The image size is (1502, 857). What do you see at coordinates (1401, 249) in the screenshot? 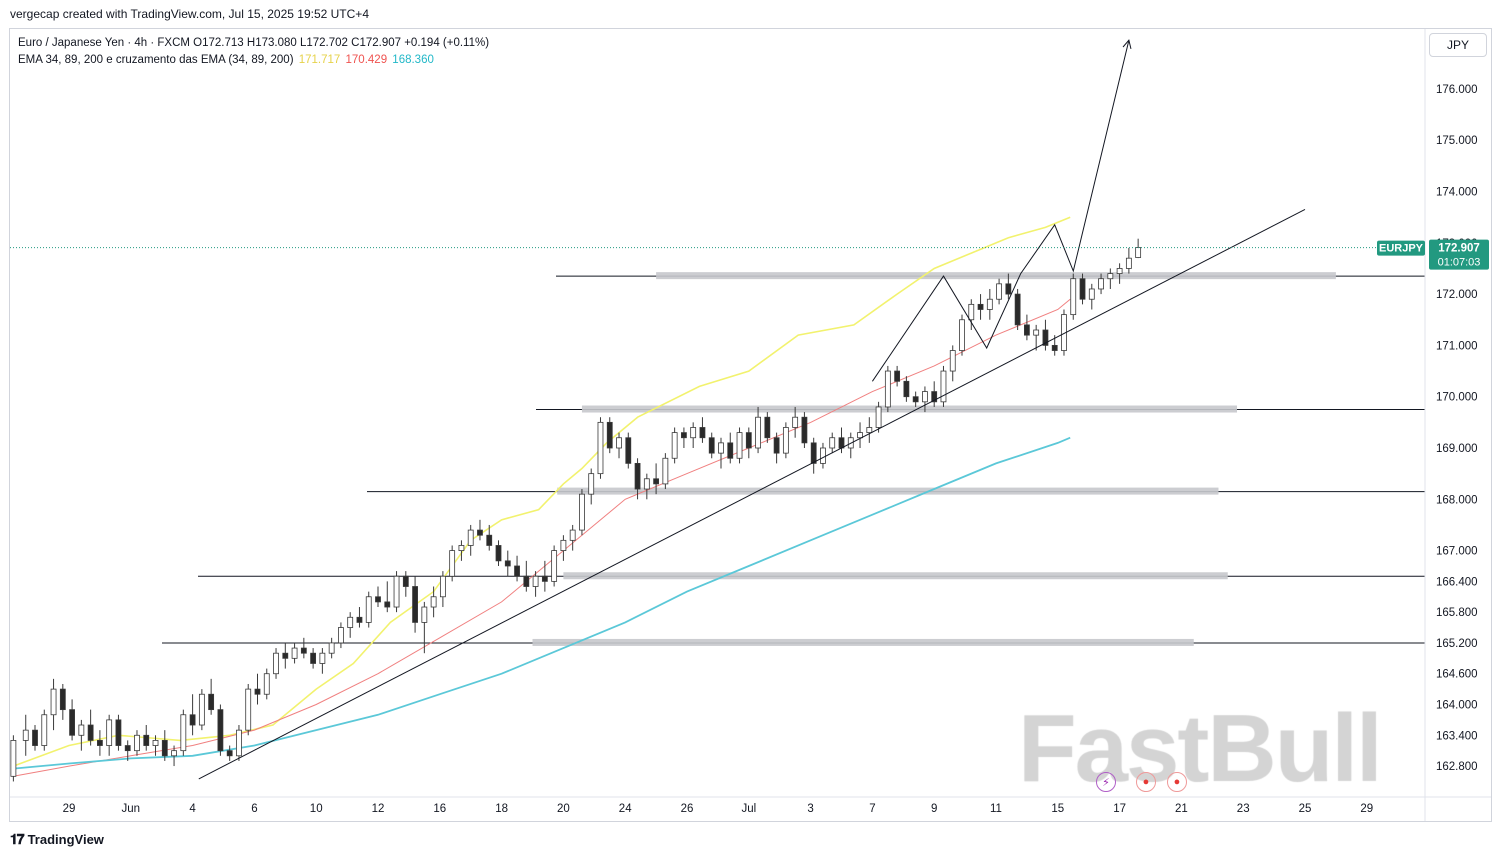
I see `symbol-tag-label: EURJPY` at bounding box center [1401, 249].